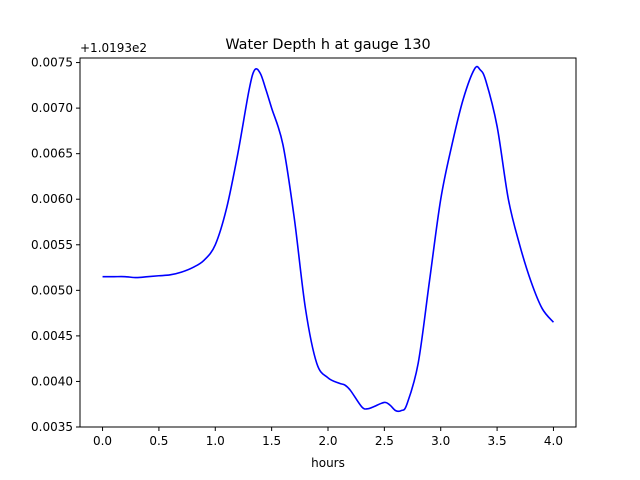  I want to click on x-tick-label: 3.5, so click(497, 441).